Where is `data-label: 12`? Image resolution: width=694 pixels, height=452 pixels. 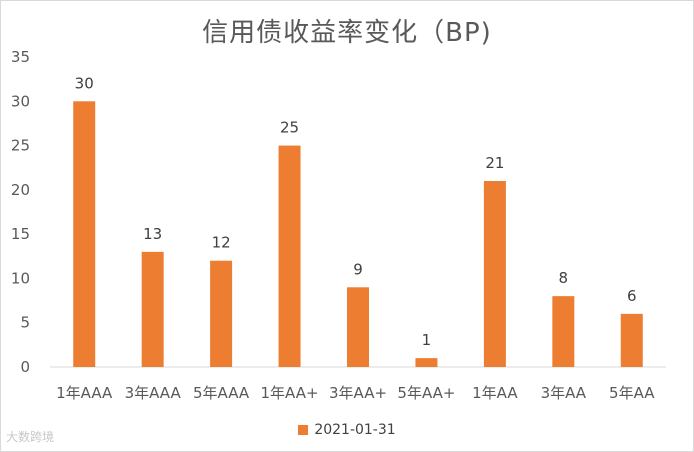
data-label: 12 is located at coordinates (221, 243).